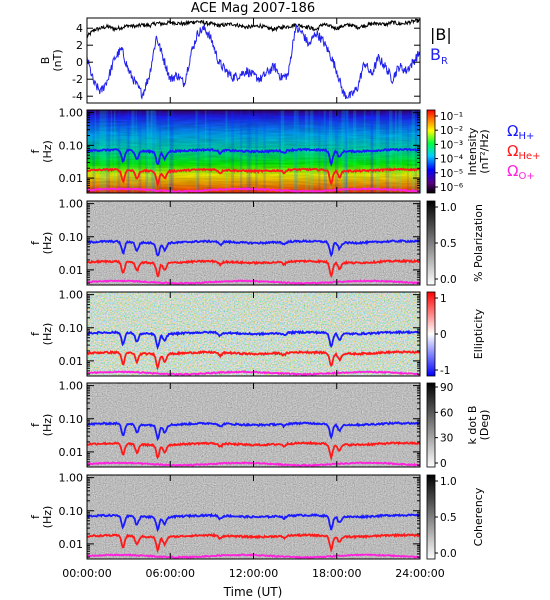 This screenshot has height=600, width=550. I want to click on y-tick-label: 2, so click(79, 45).